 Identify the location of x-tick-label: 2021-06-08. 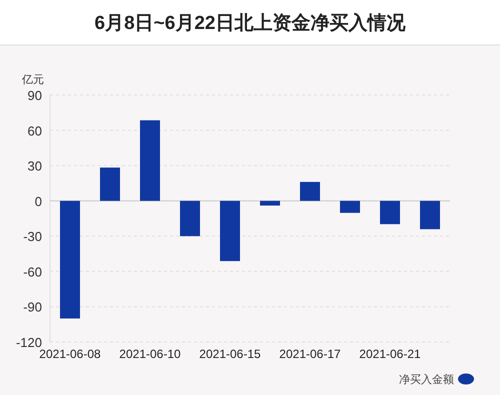
(70, 354).